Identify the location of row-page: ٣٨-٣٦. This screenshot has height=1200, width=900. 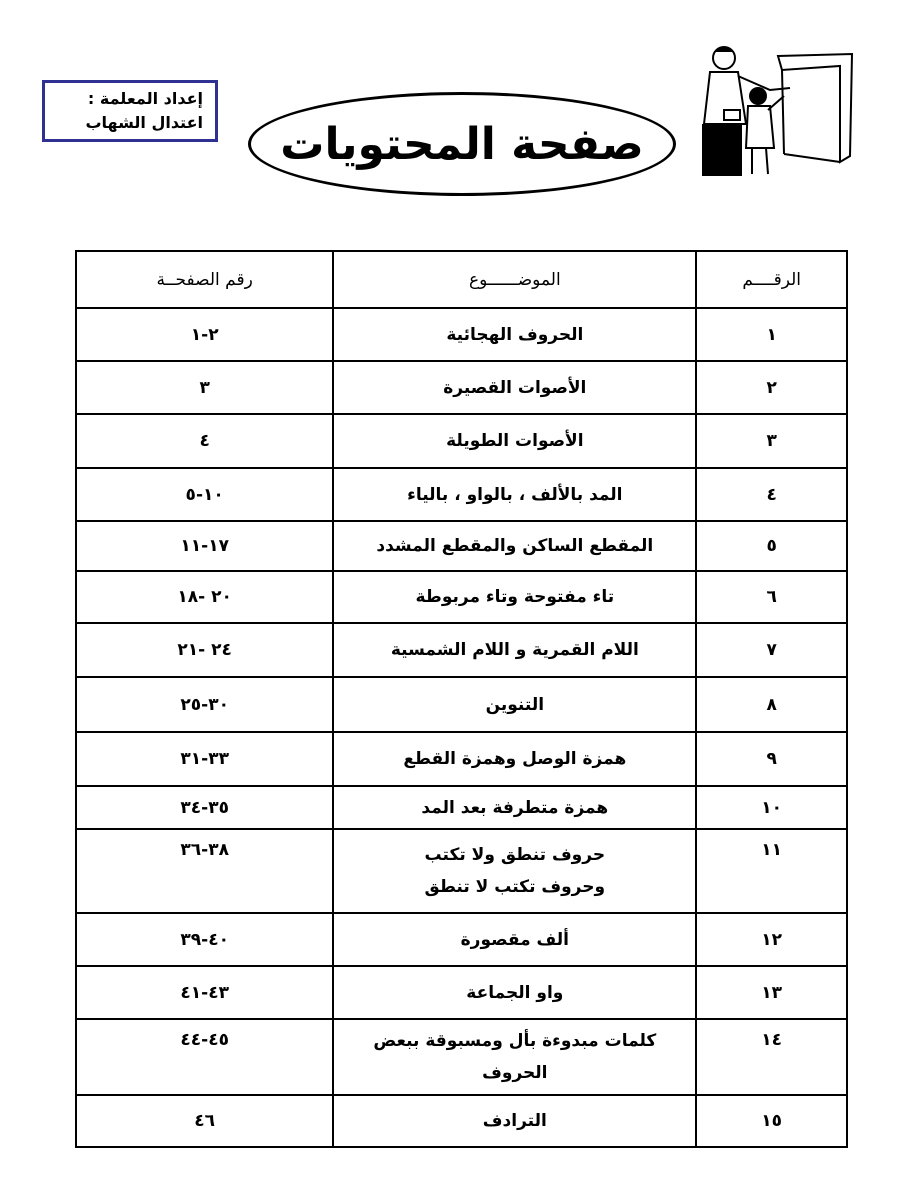
(204, 871).